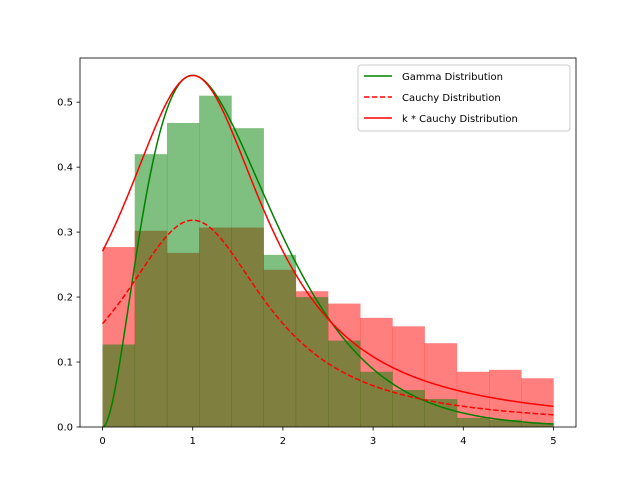 Image resolution: width=640 pixels, height=480 pixels. What do you see at coordinates (102, 441) in the screenshot?
I see `x-tick-label-0: 0` at bounding box center [102, 441].